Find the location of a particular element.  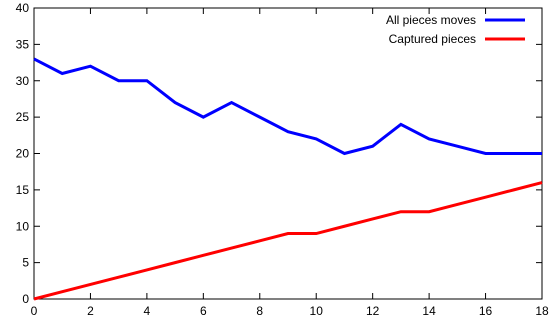

y-tick-label: 30 is located at coordinates (23, 81).